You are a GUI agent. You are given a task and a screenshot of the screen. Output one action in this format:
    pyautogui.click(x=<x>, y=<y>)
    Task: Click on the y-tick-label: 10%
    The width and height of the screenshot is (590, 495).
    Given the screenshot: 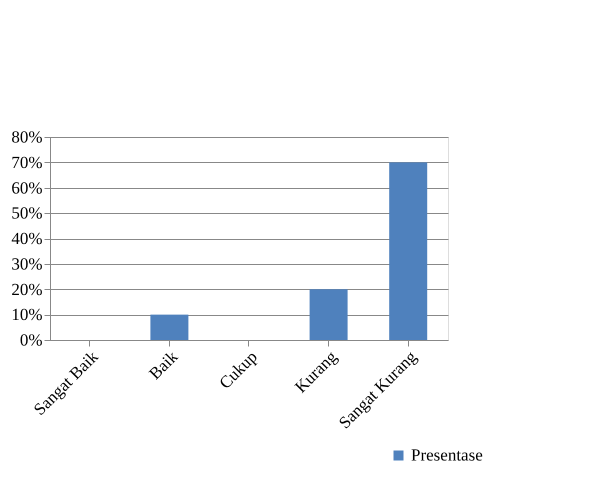 What is the action you would take?
    pyautogui.click(x=26, y=314)
    